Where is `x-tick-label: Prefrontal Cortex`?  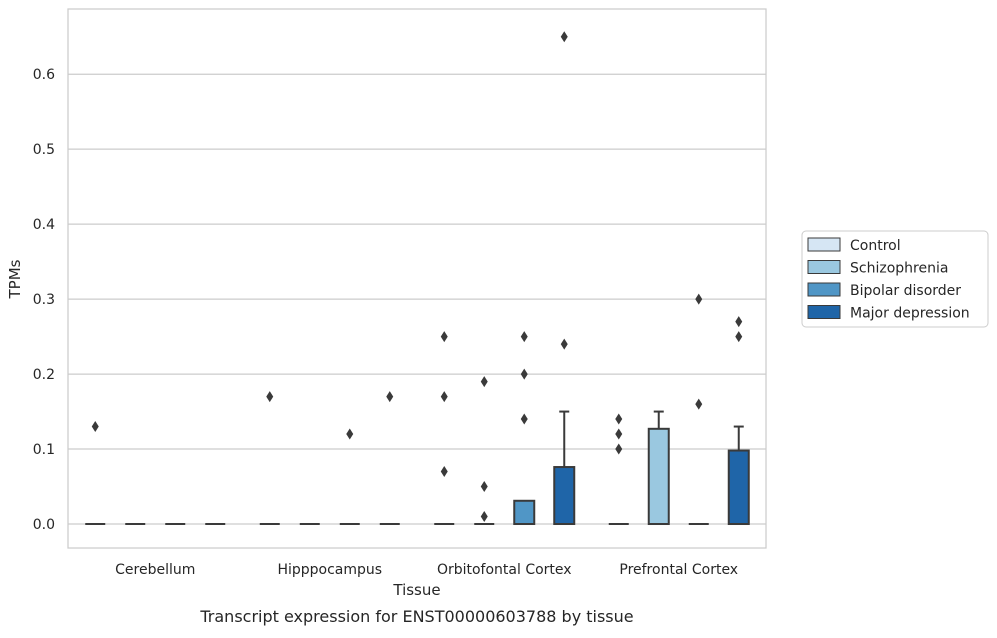 x-tick-label: Prefrontal Cortex is located at coordinates (678, 570).